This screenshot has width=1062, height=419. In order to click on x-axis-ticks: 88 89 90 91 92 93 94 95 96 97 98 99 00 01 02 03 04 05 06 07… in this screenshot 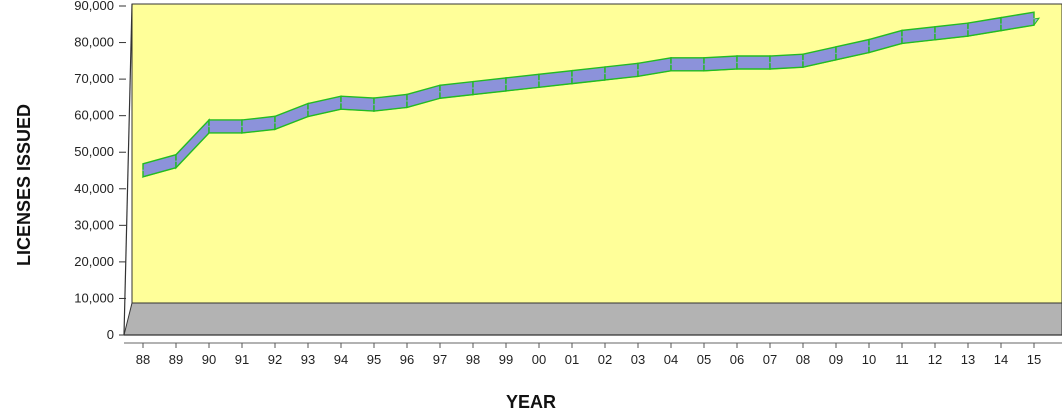, I will do `click(588, 355)`.